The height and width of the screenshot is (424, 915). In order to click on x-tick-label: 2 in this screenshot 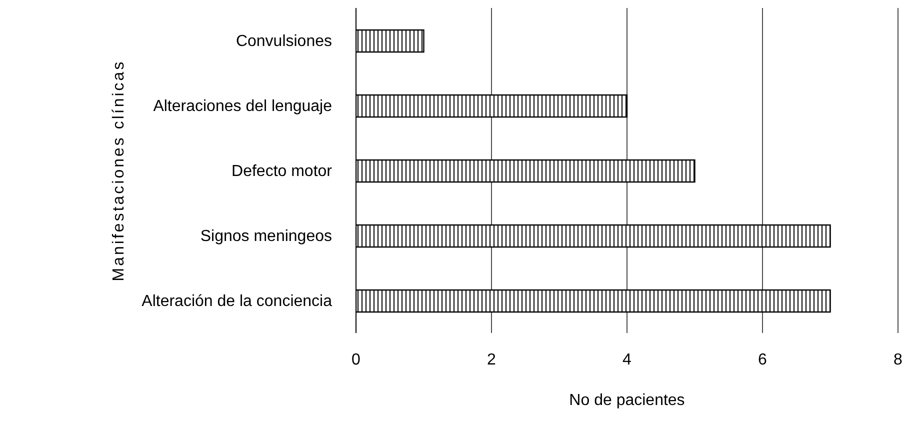, I will do `click(491, 359)`.